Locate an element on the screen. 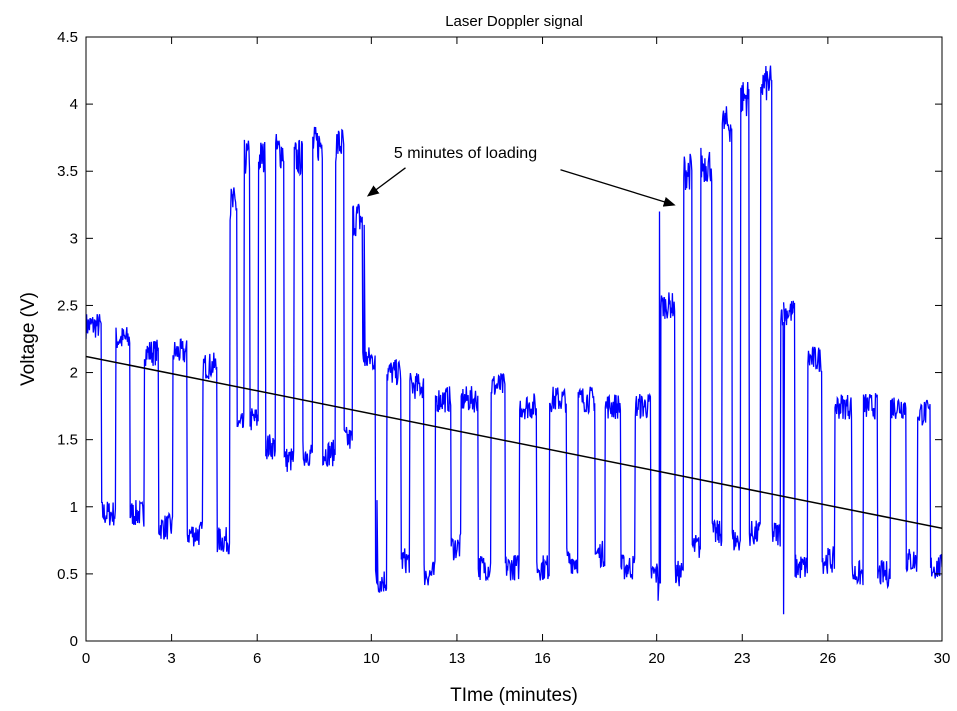 This screenshot has height=711, width=957. x-tick-label: 16 is located at coordinates (542, 658).